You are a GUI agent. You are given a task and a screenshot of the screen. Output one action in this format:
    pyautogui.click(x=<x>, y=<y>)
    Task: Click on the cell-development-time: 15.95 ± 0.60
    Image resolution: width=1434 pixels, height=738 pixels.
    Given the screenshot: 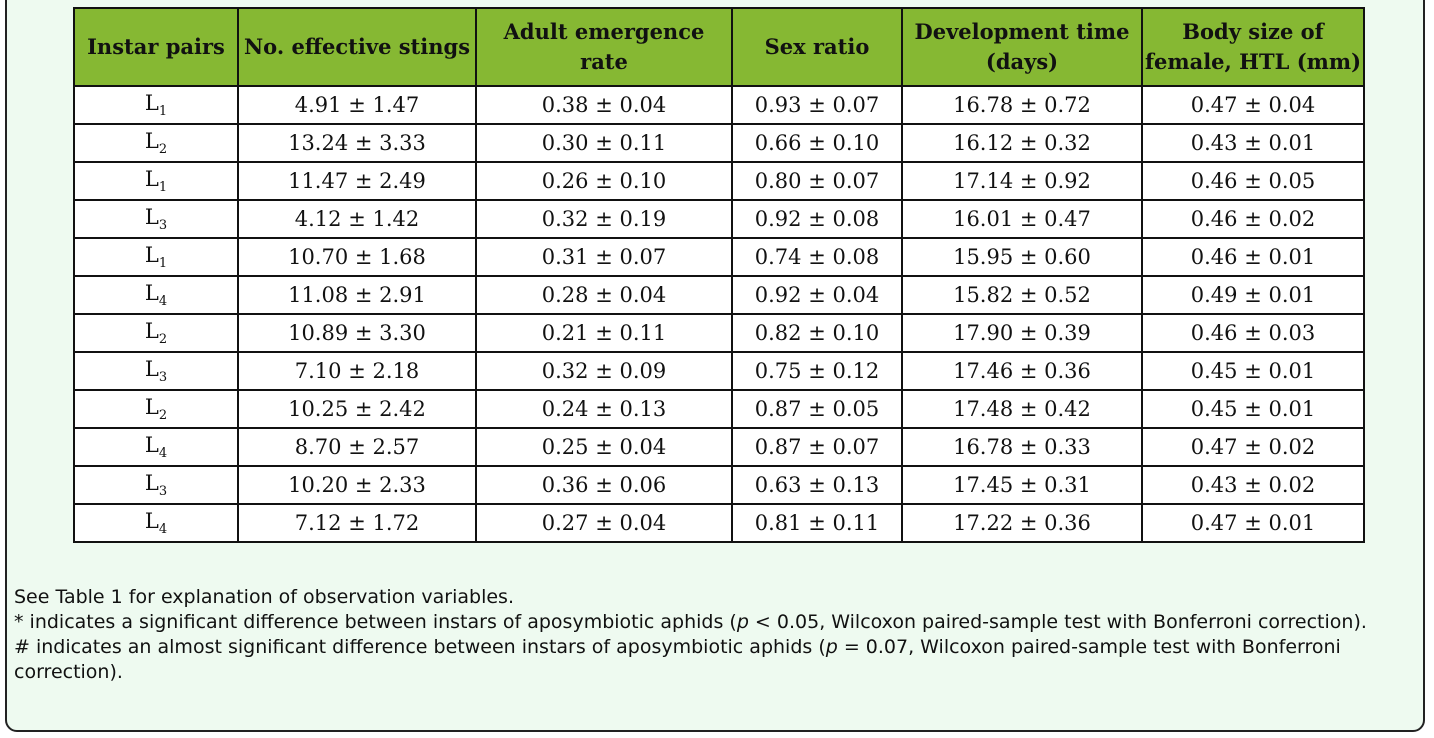 What is the action you would take?
    pyautogui.click(x=1022, y=257)
    